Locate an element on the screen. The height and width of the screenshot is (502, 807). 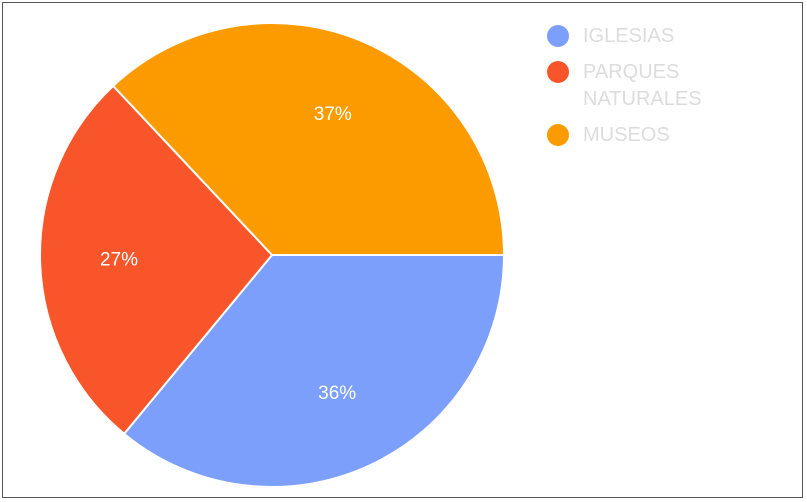
slice-label-museos: 37% is located at coordinates (333, 114).